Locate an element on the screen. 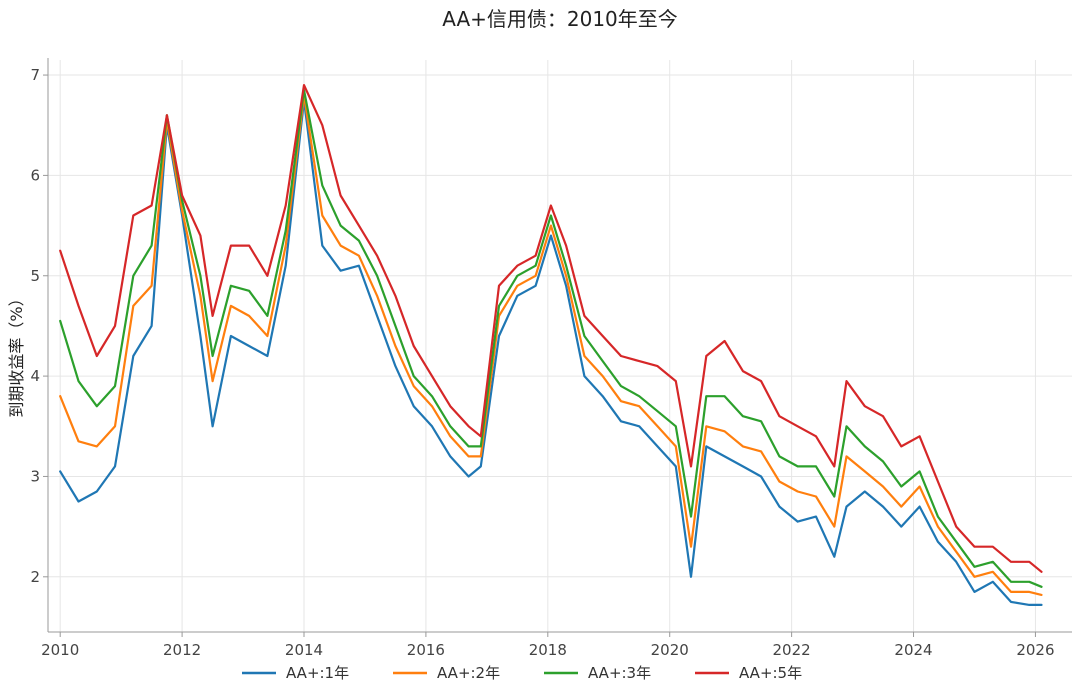  legend: AA+:1年 AA+:2年 AA+:3年 AA+:5年 is located at coordinates (522, 673).